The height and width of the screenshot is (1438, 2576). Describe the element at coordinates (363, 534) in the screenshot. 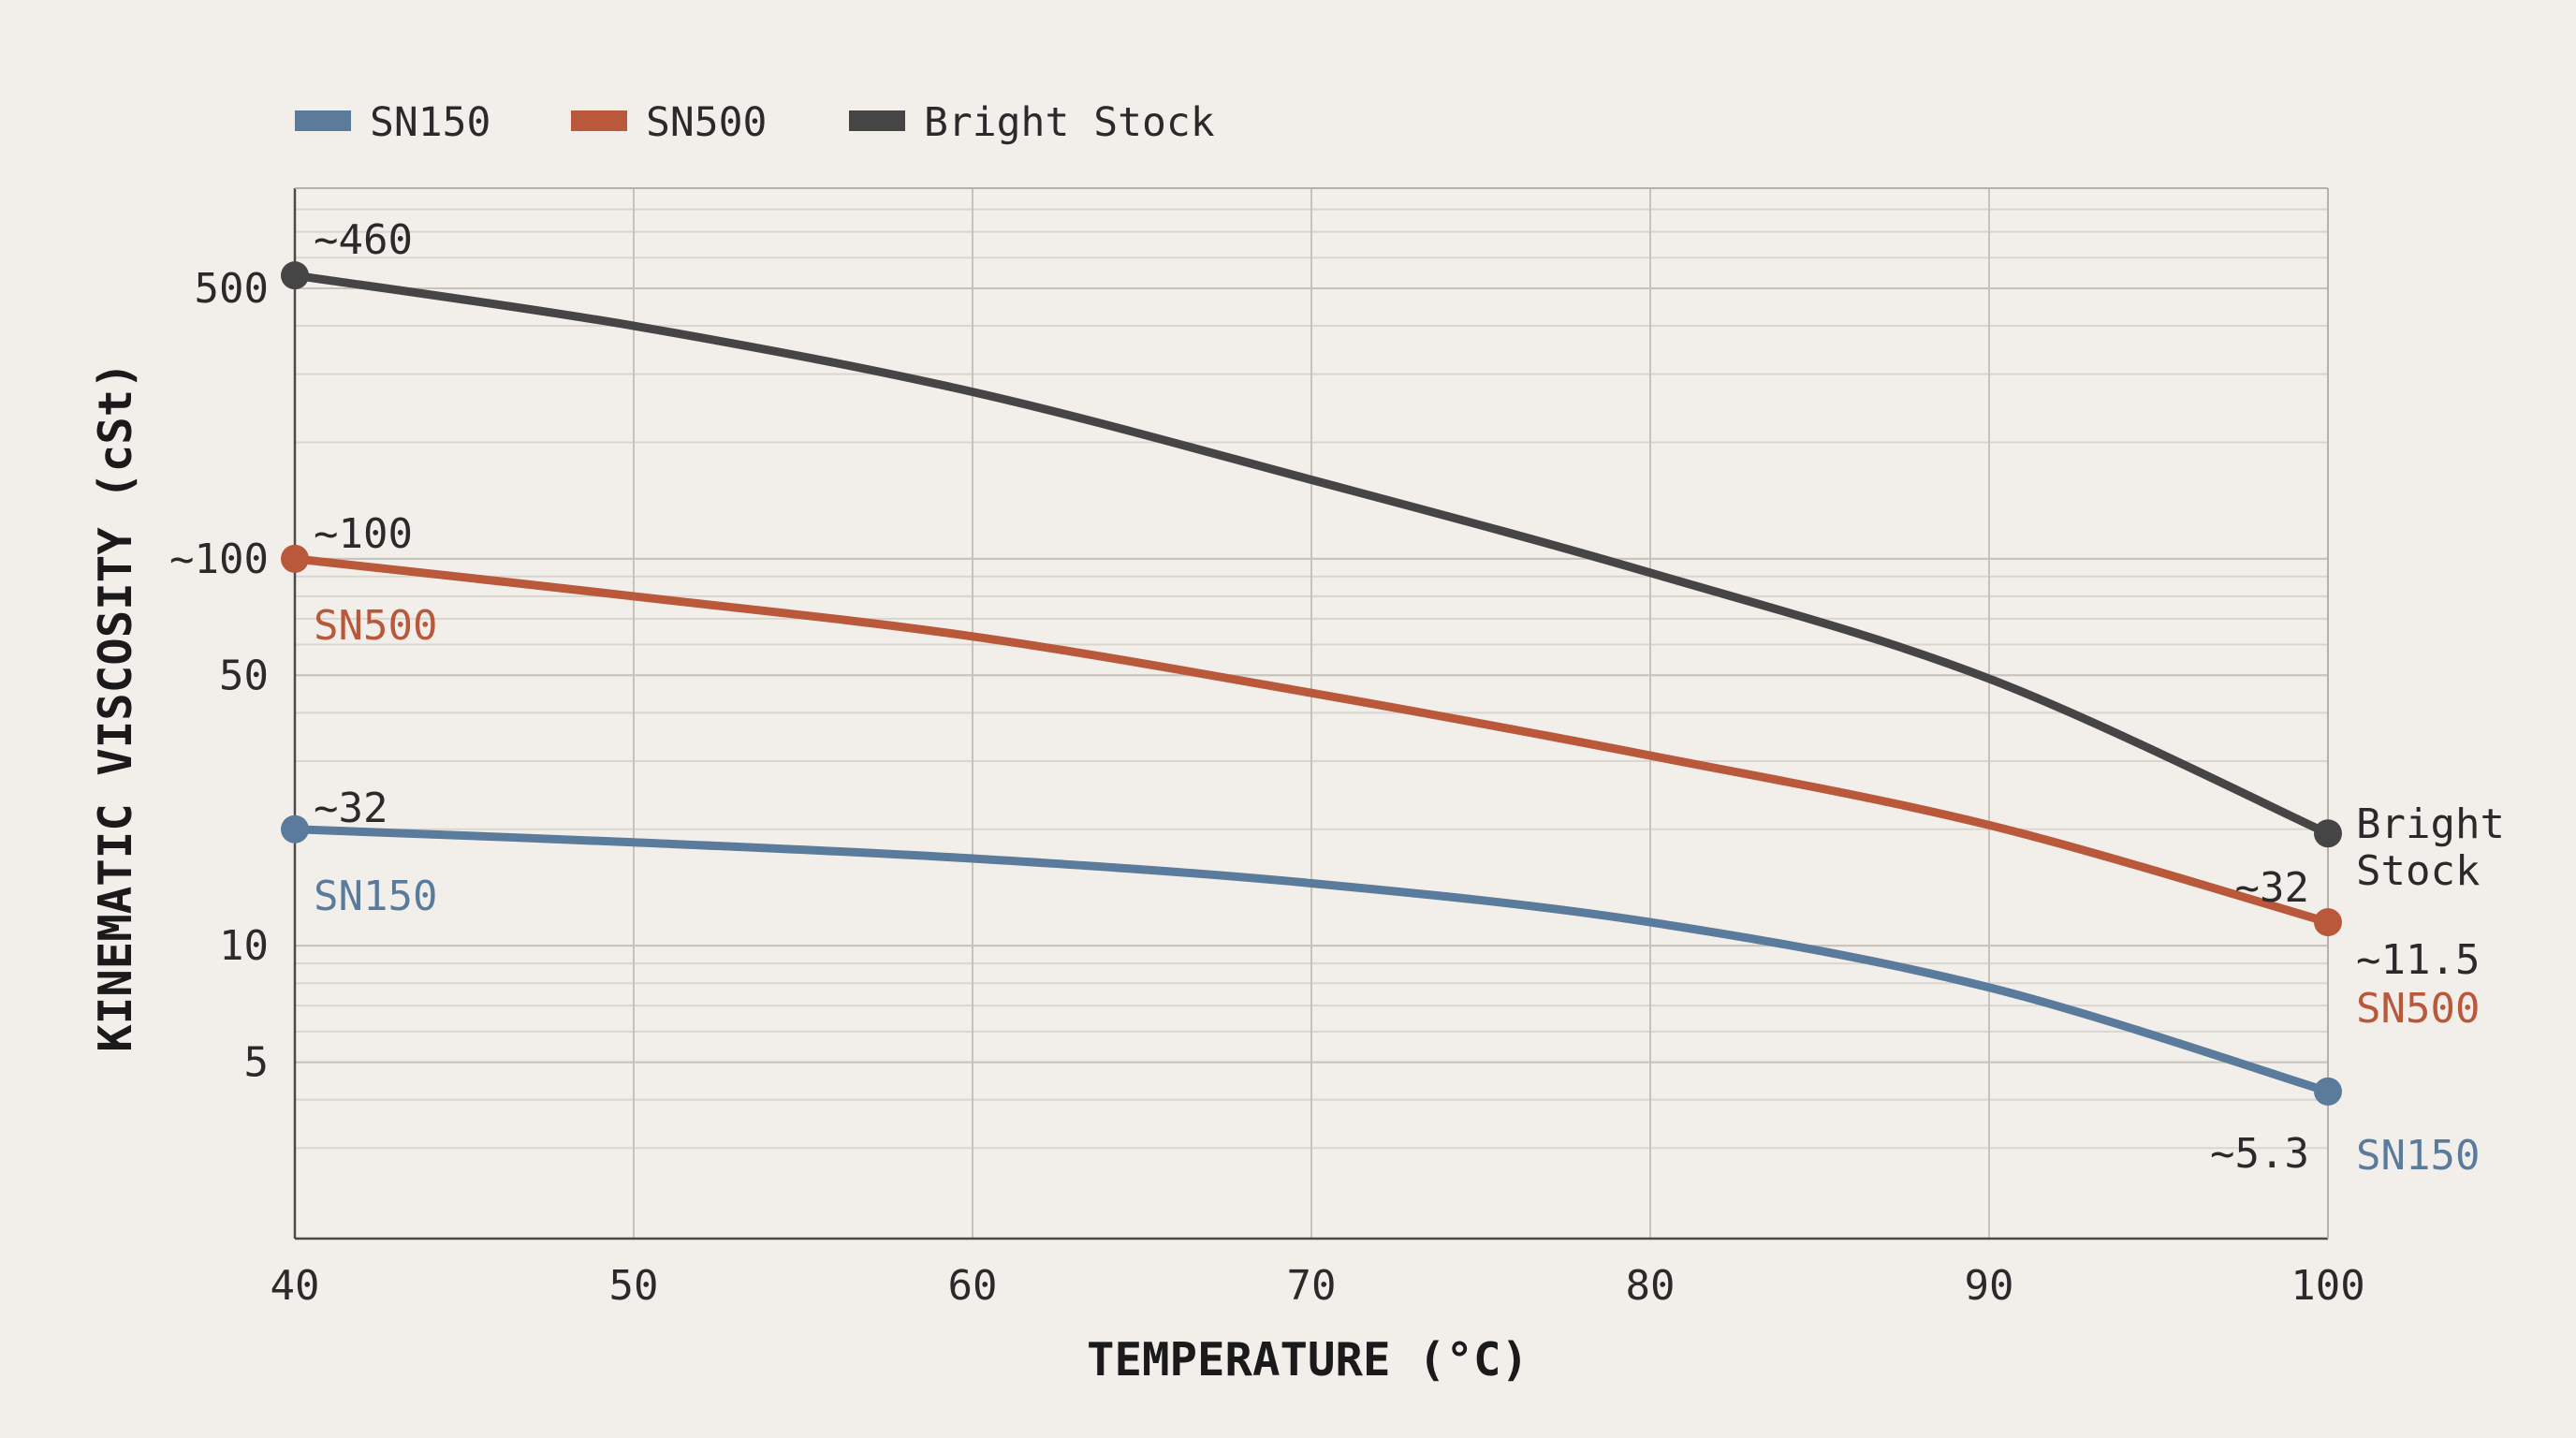

I see `annotation-sn500-start: ~100` at that location.